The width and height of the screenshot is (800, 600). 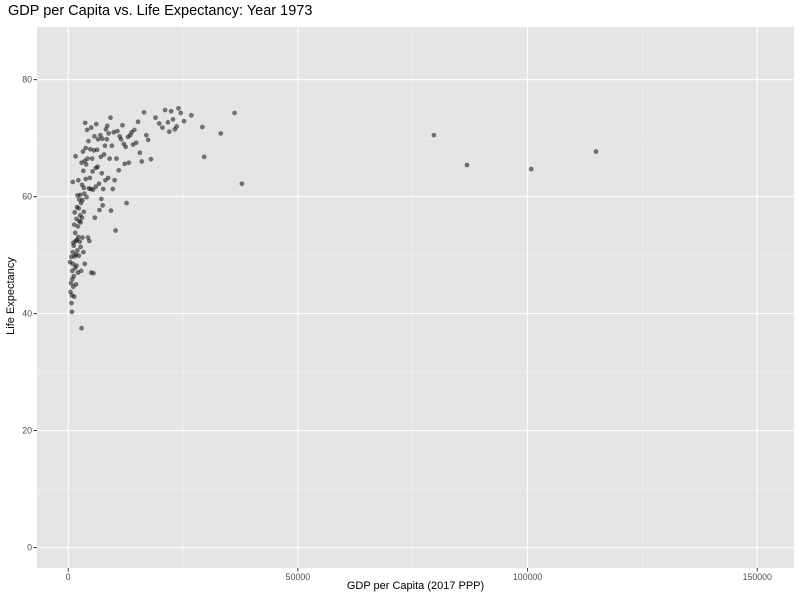 What do you see at coordinates (27, 80) in the screenshot?
I see `y-tick-label: 80` at bounding box center [27, 80].